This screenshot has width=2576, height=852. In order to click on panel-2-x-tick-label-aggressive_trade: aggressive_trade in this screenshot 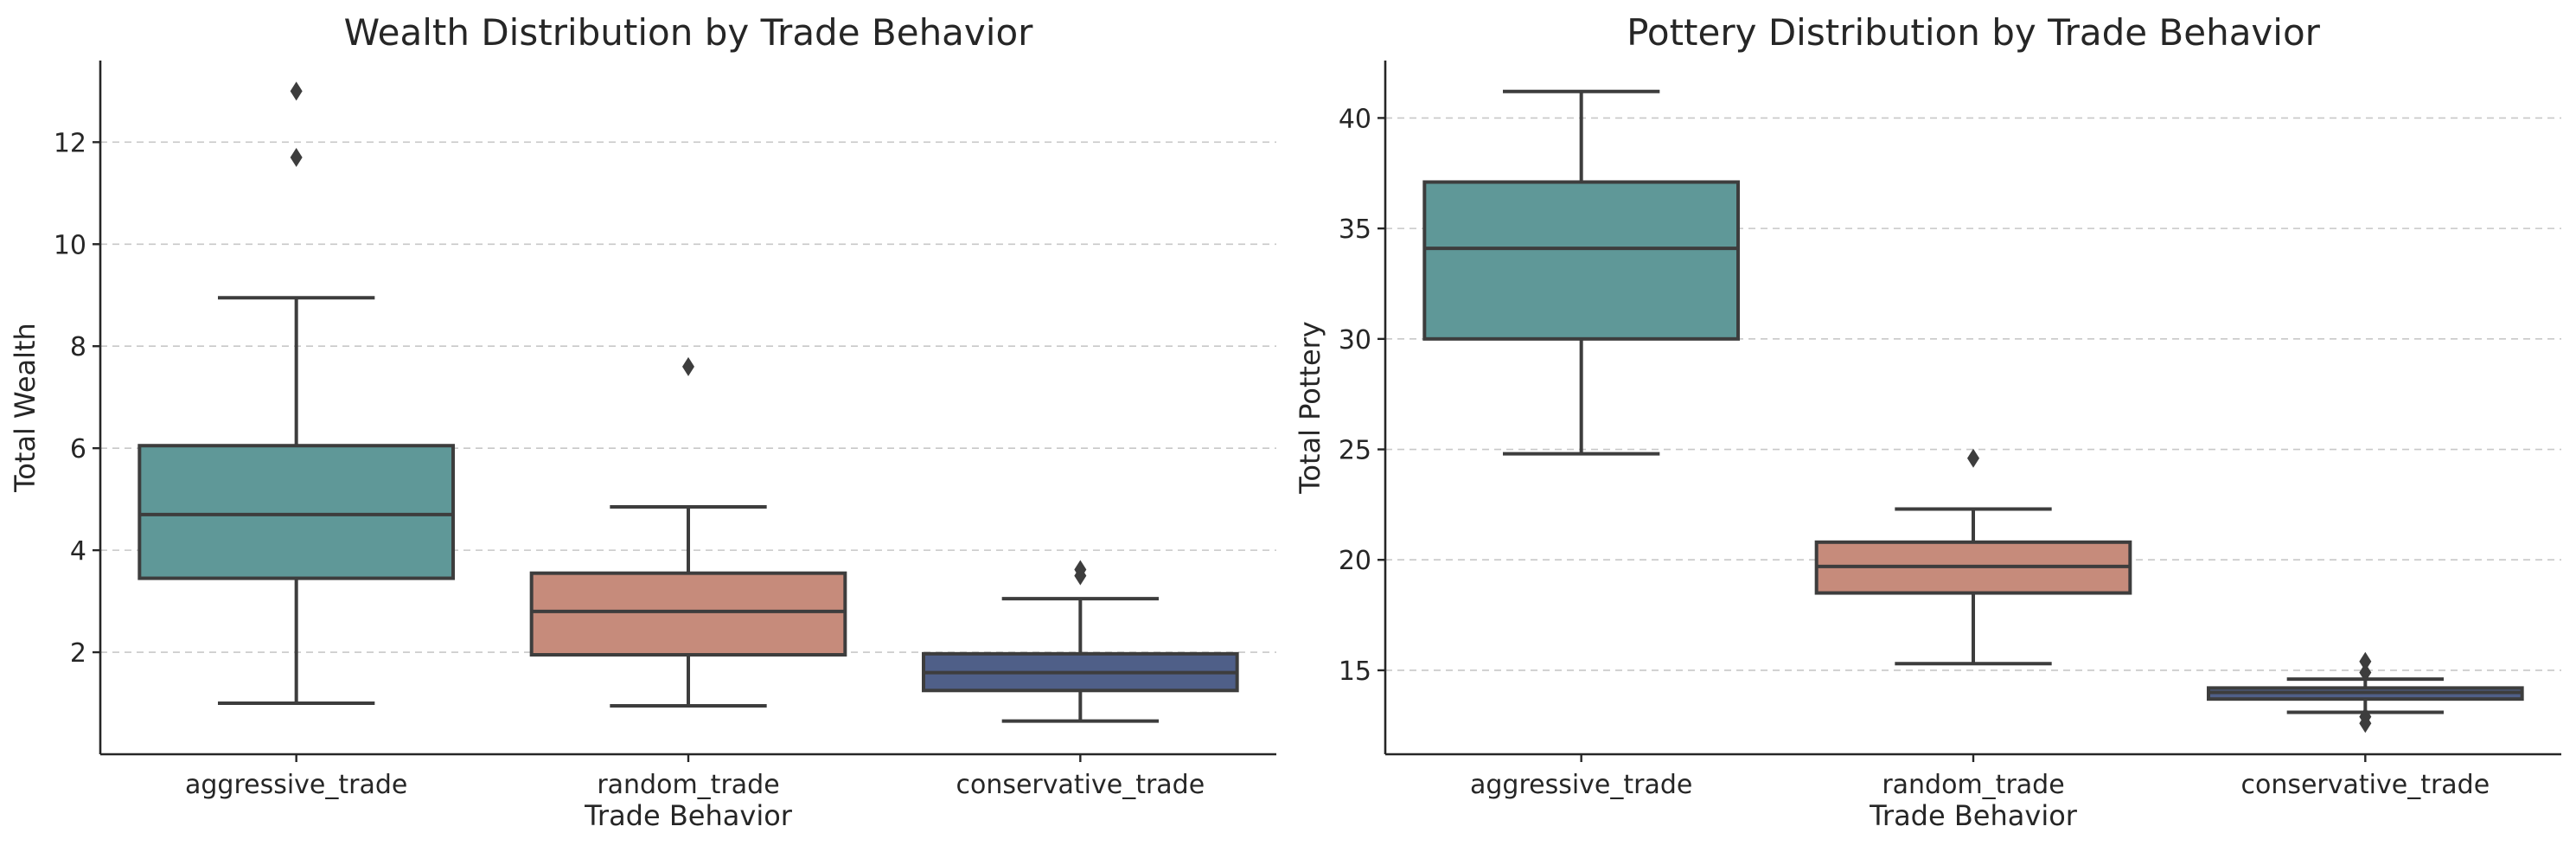, I will do `click(1581, 785)`.